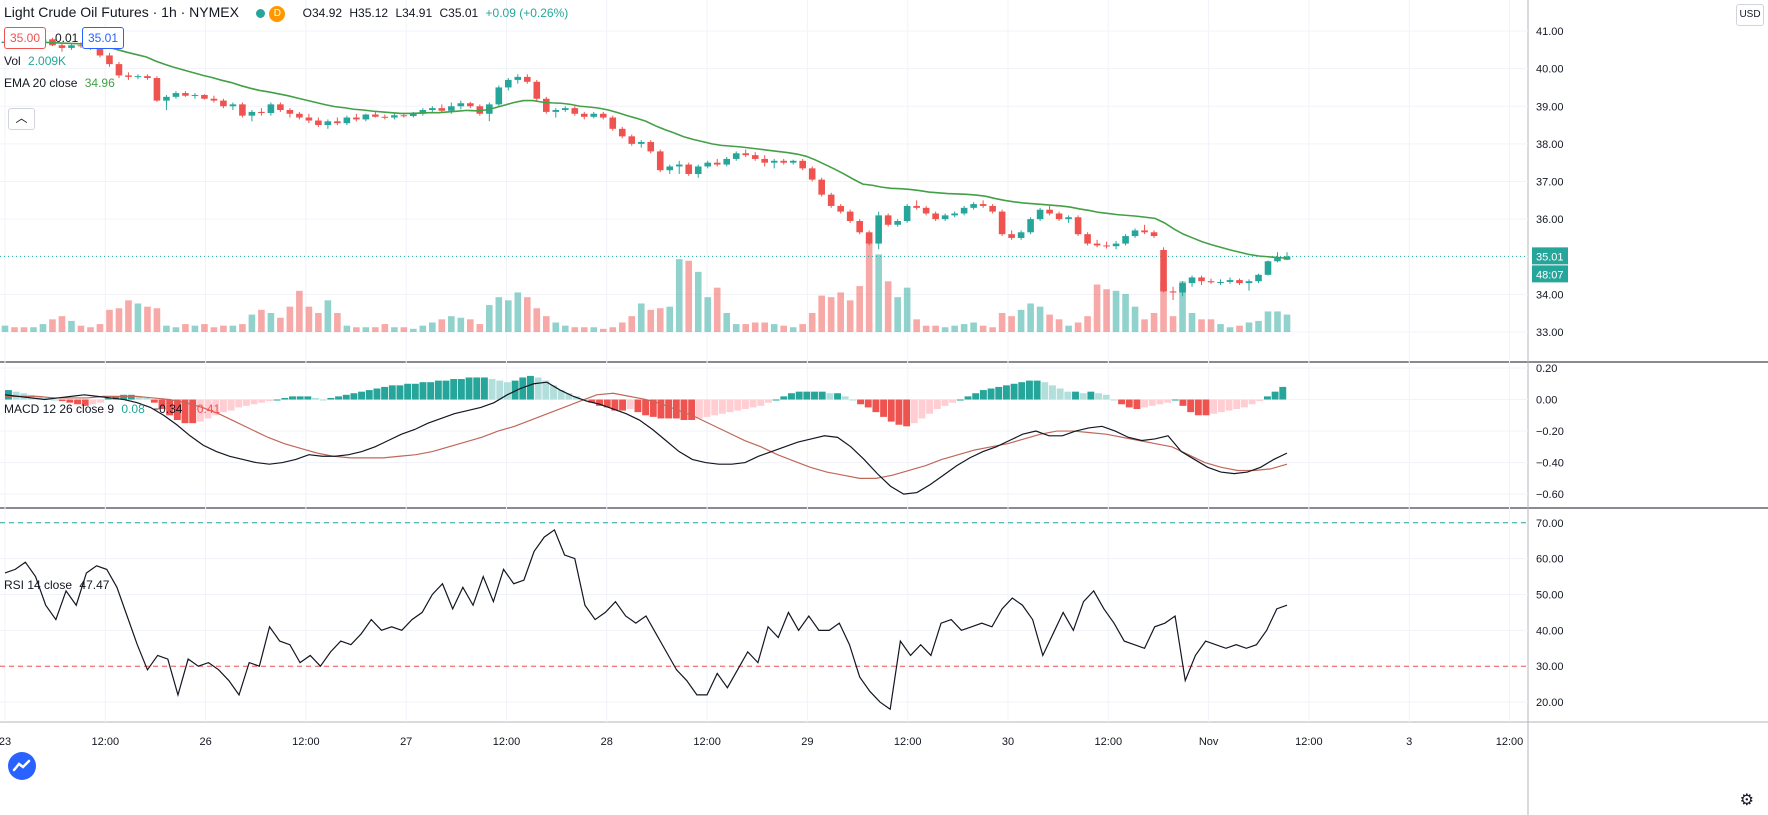 Image resolution: width=1768 pixels, height=815 pixels. What do you see at coordinates (1550, 107) in the screenshot?
I see `price-tick-label: 39.00` at bounding box center [1550, 107].